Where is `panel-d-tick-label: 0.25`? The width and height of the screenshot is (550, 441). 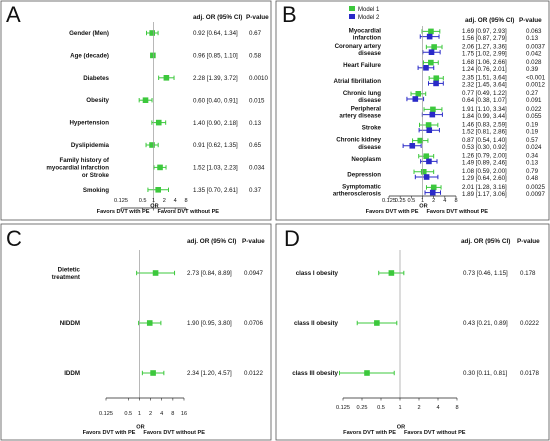 panel-d-tick-label: 0.25 is located at coordinates (362, 408).